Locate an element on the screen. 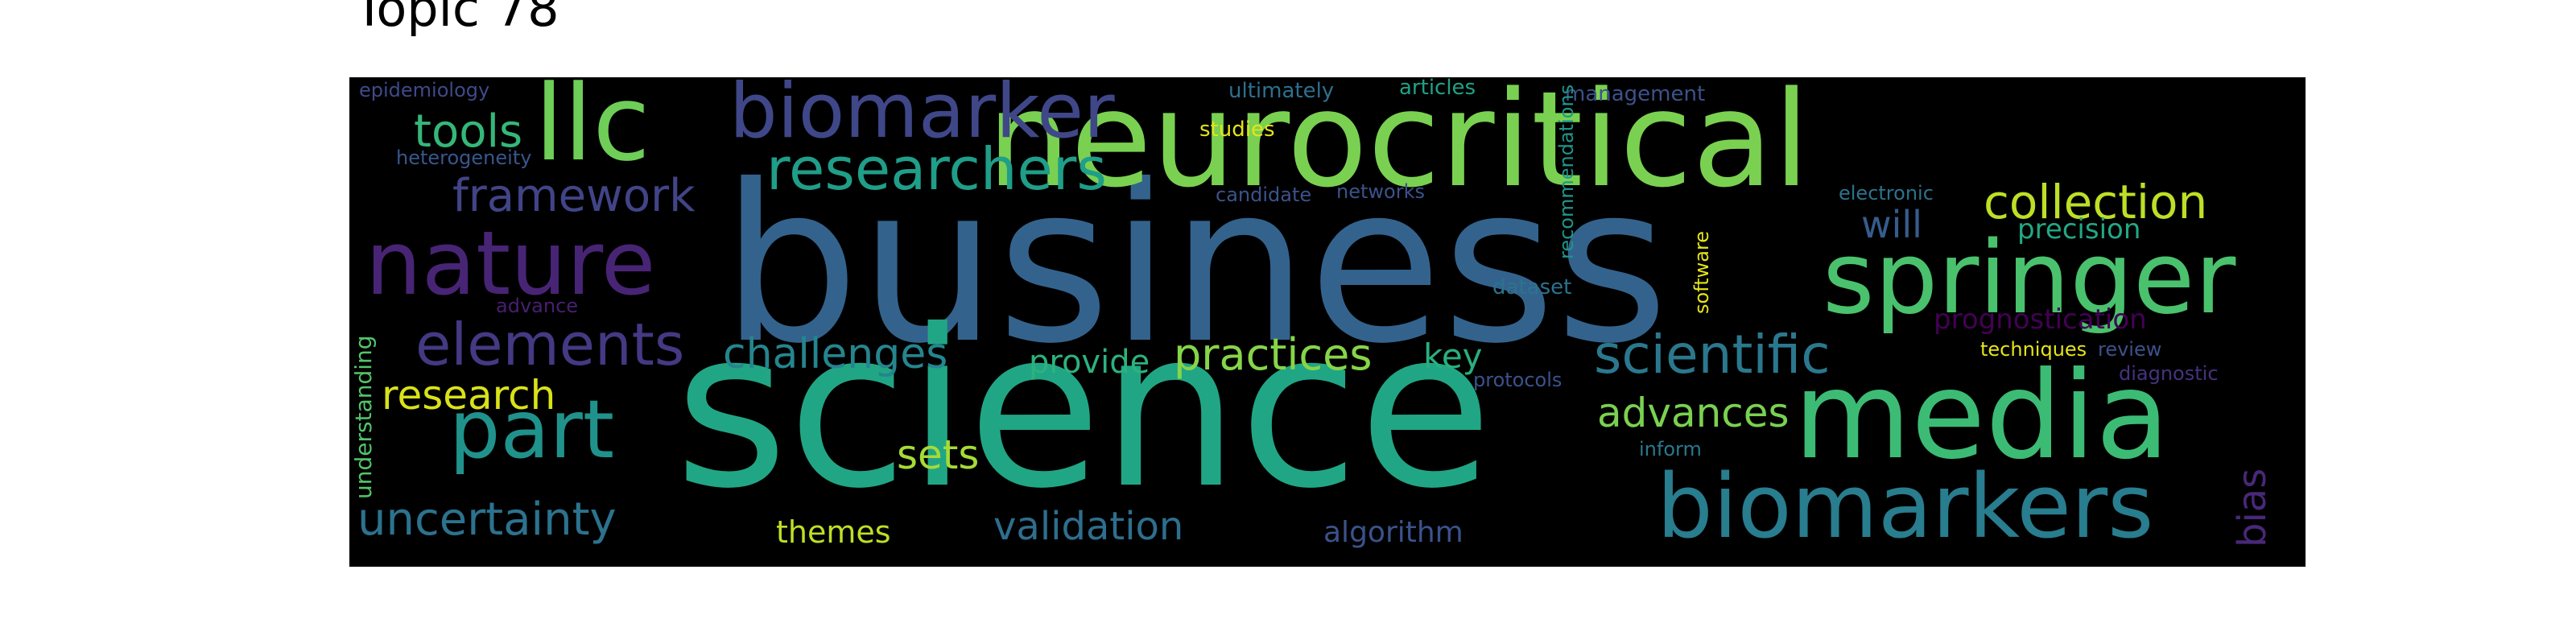 This screenshot has height=644, width=2576. word-nature: nature is located at coordinates (510, 263).